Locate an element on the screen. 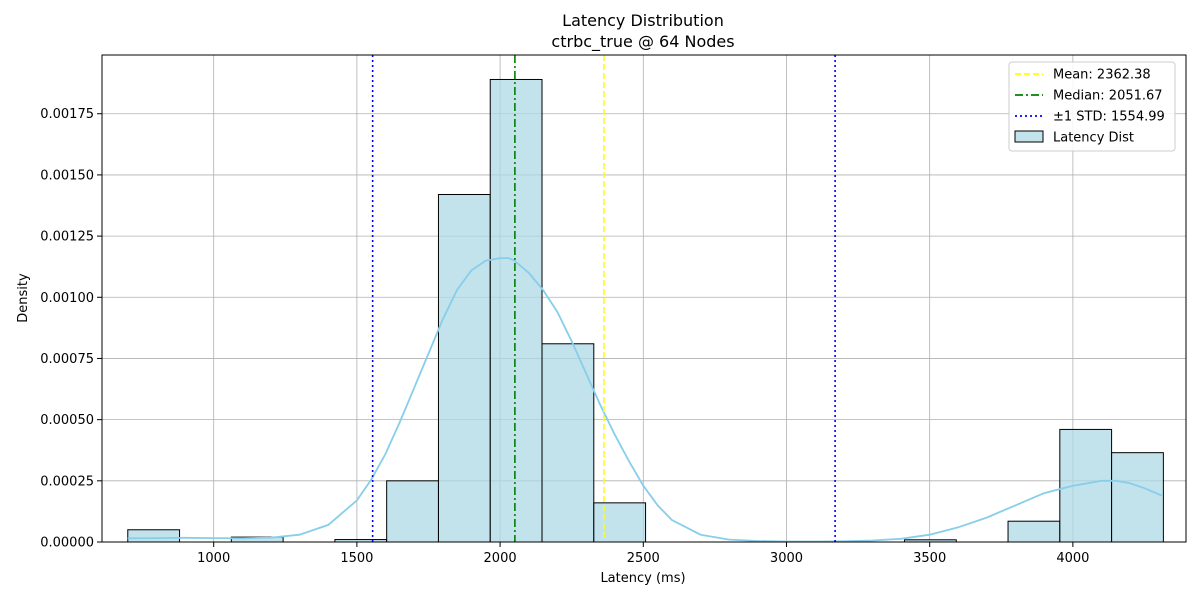 This screenshot has height=600, width=1200. legend-entry-label: Median: 2051.67 is located at coordinates (1108, 96).